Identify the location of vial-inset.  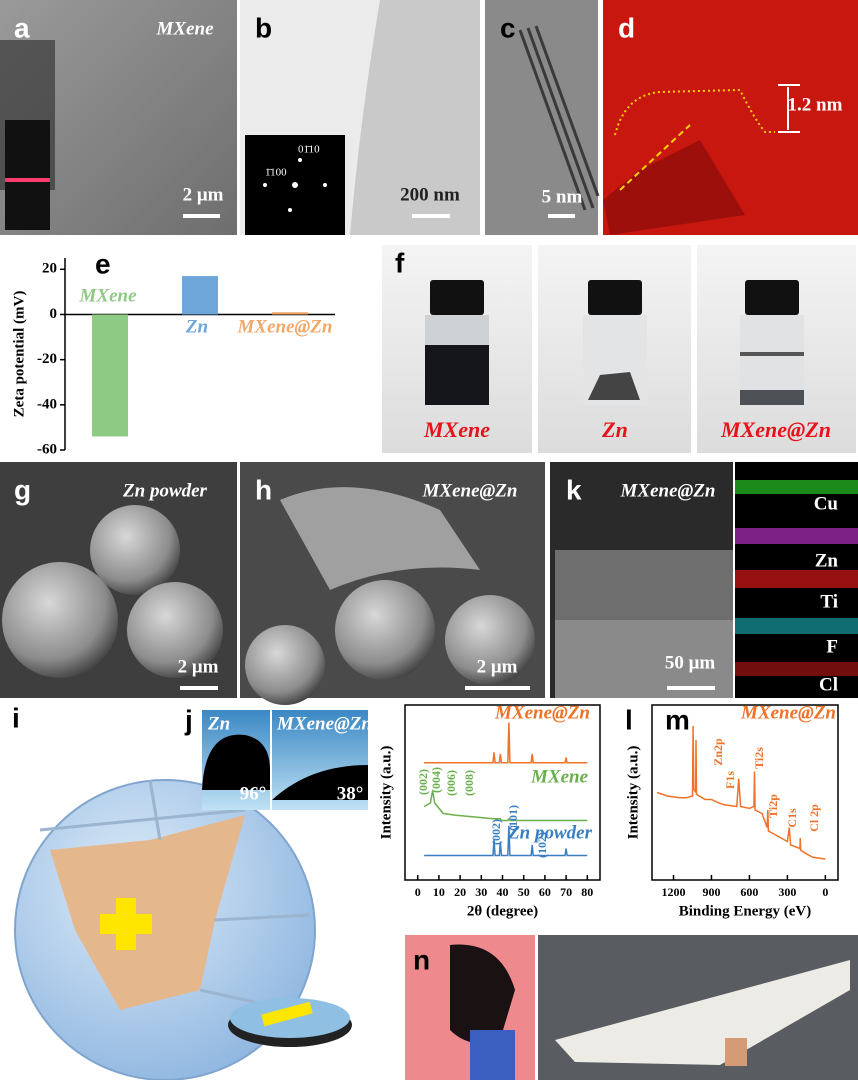
(27, 175).